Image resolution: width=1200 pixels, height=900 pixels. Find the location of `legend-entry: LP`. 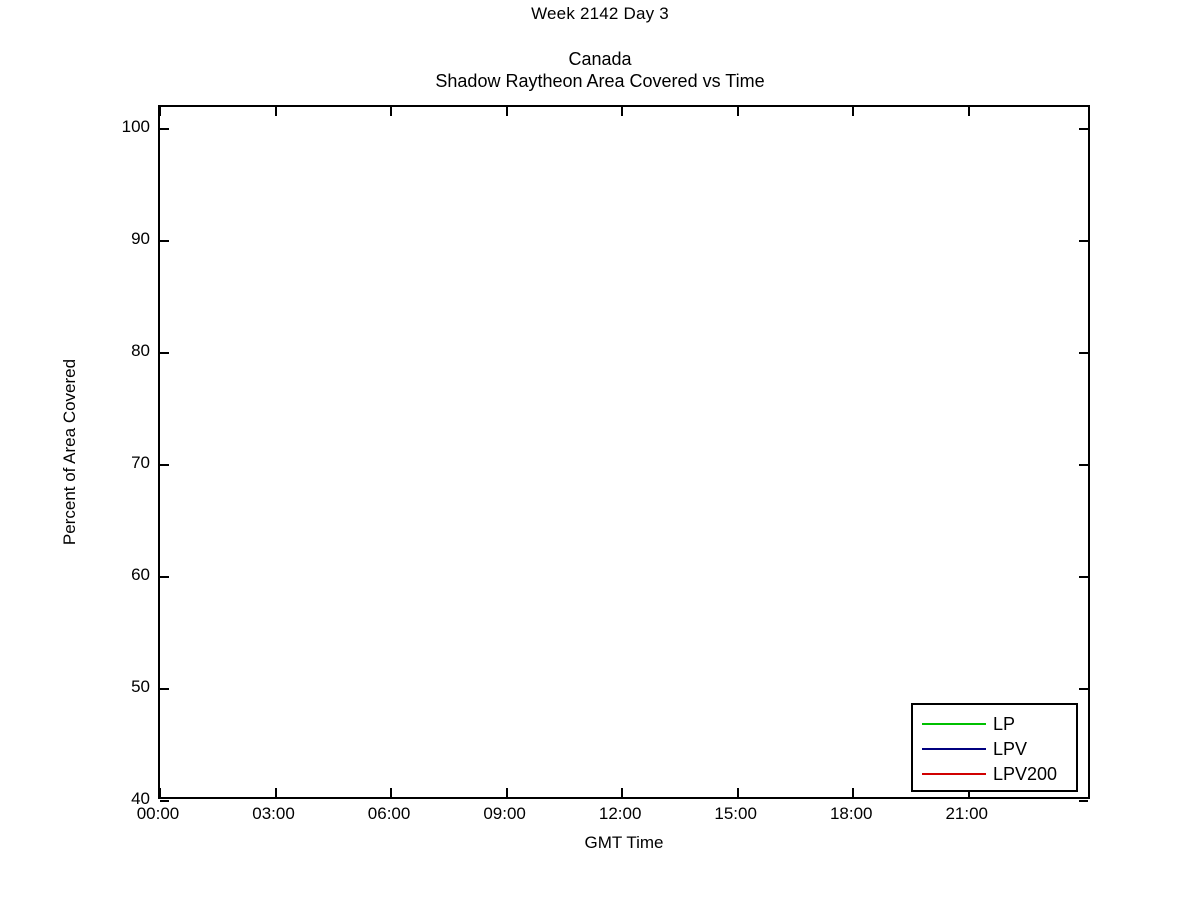

legend-entry: LP is located at coordinates (994, 723).